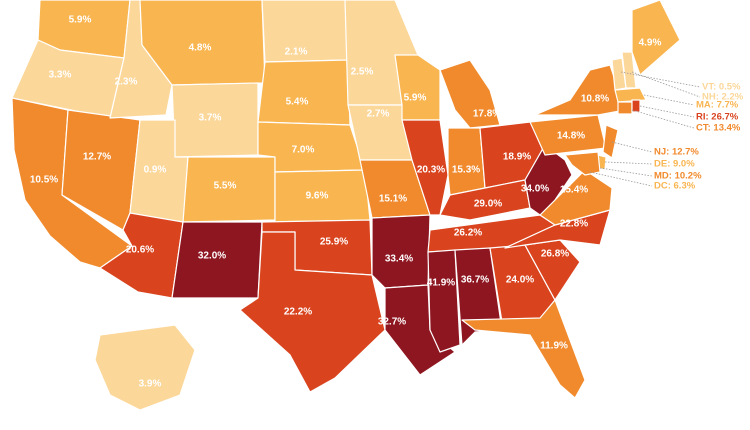 The image size is (750, 430). I want to click on state-label-CO: 5.5%, so click(225, 186).